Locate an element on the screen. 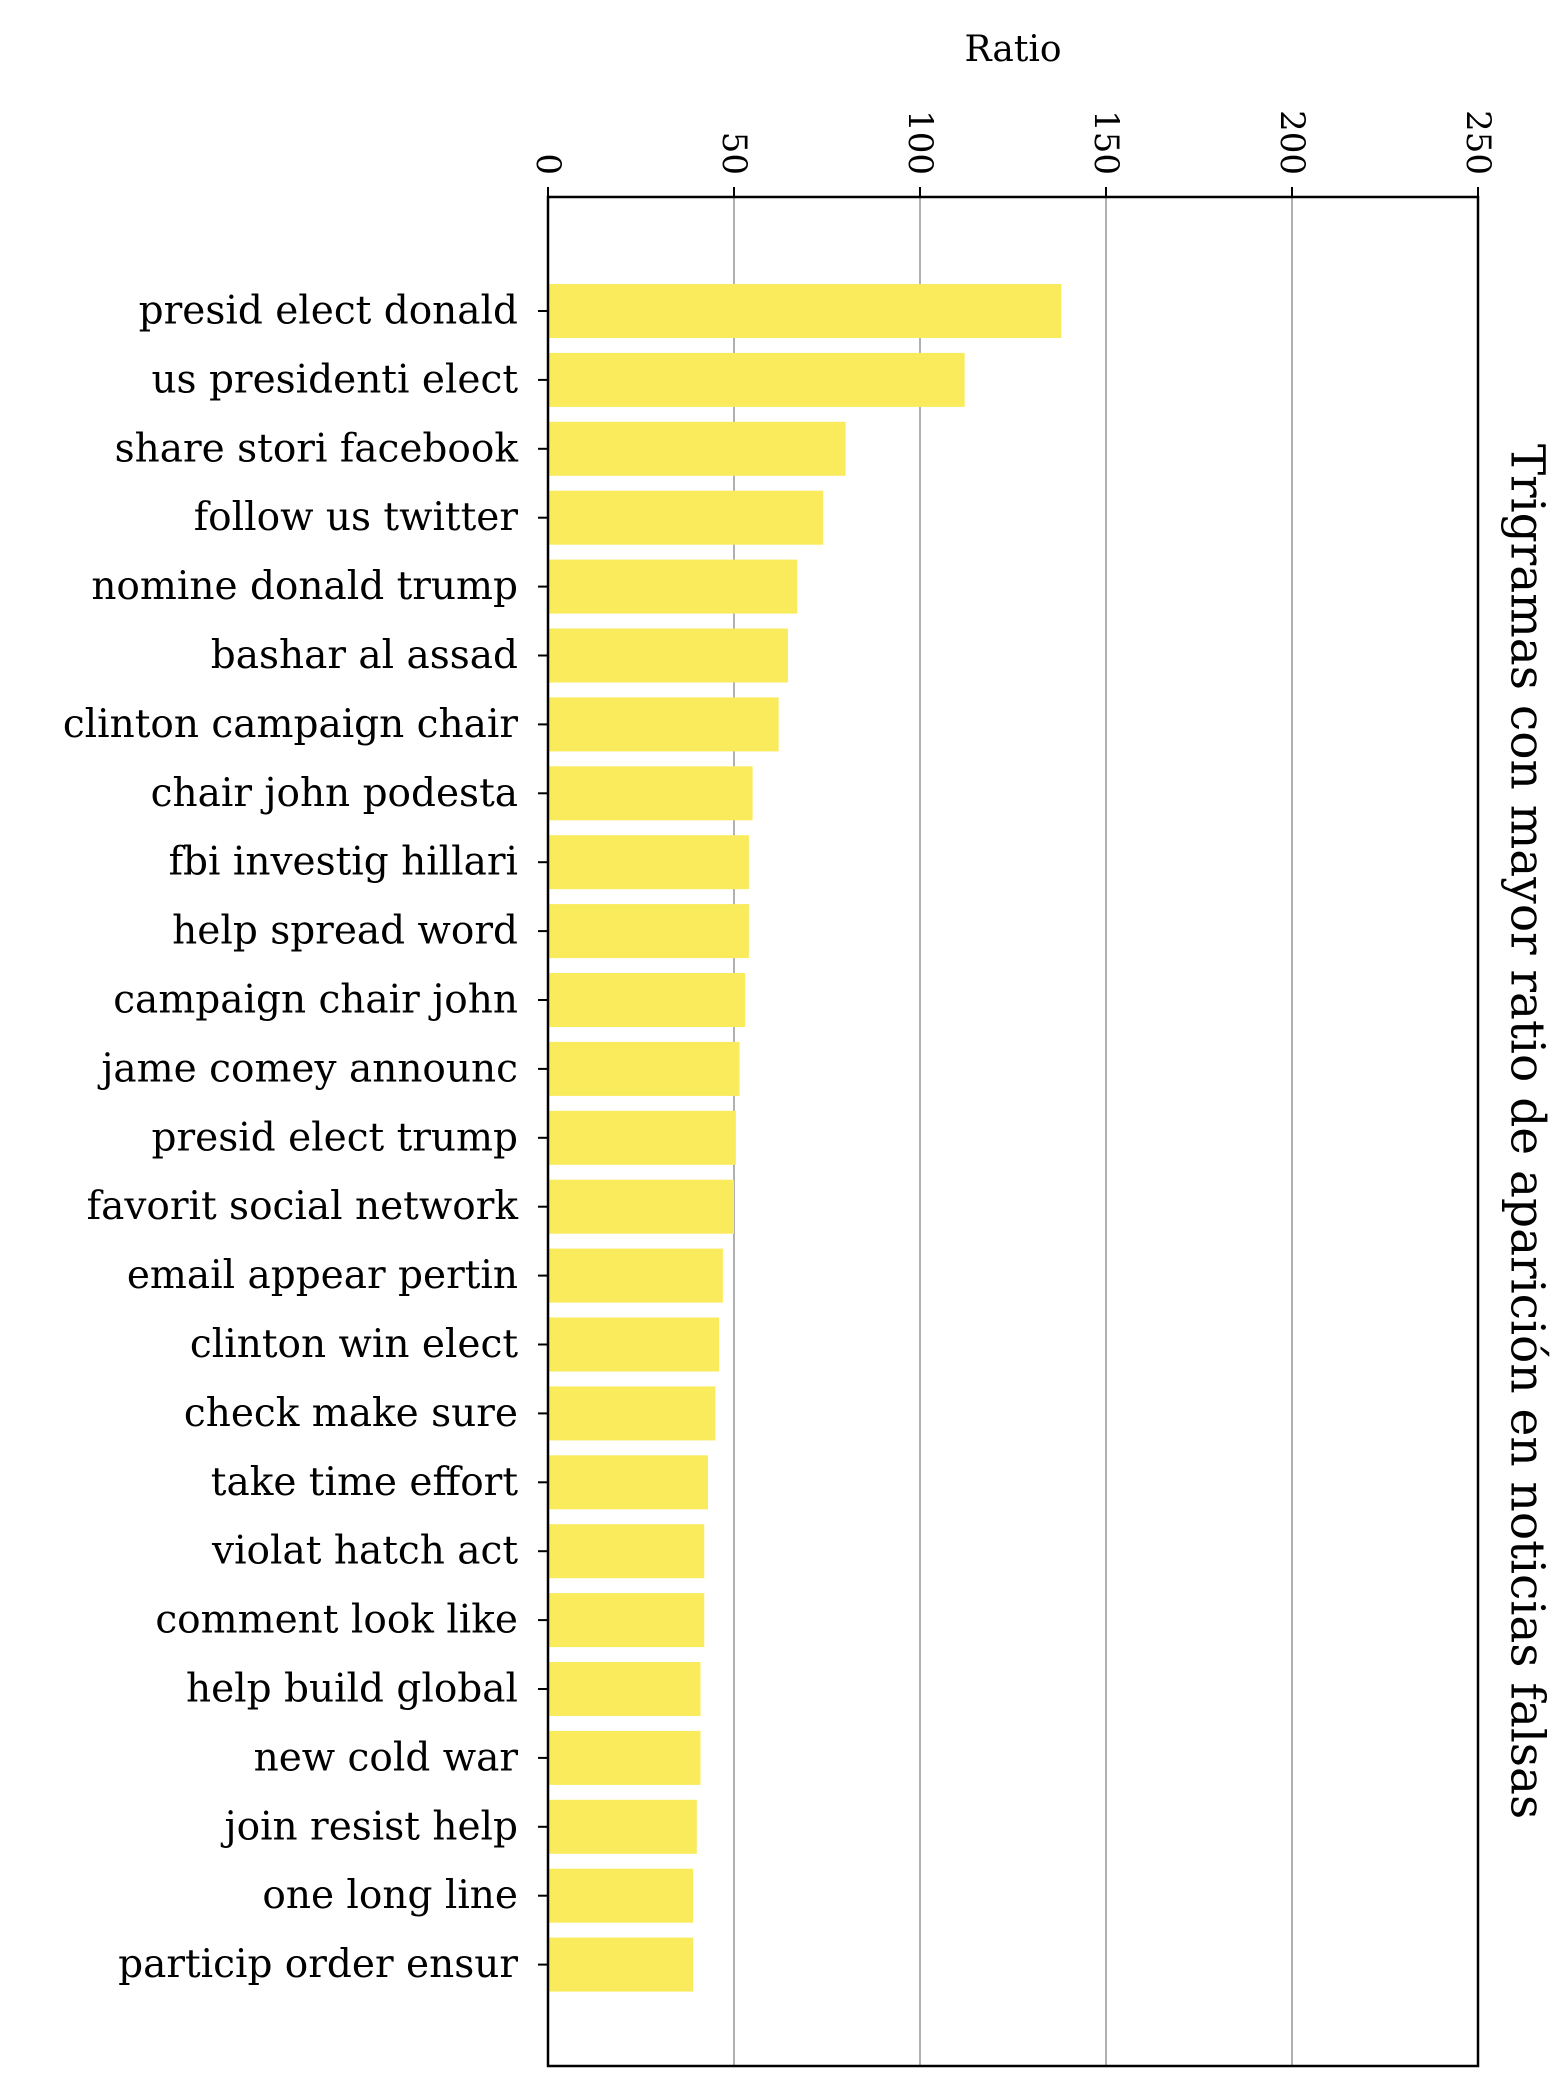 The height and width of the screenshot is (2087, 1565). x-tick-label-4: 200 is located at coordinates (1292, 142).